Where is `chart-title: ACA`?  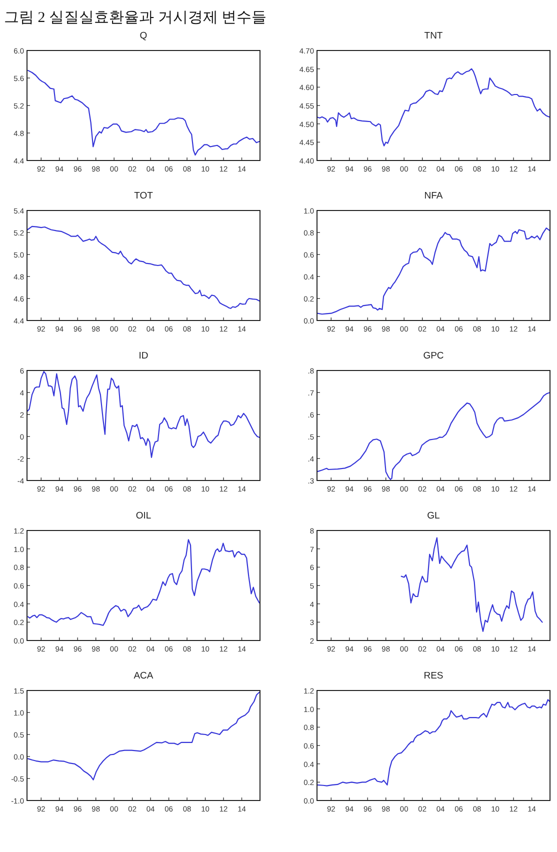
chart-title: ACA is located at coordinates (144, 676).